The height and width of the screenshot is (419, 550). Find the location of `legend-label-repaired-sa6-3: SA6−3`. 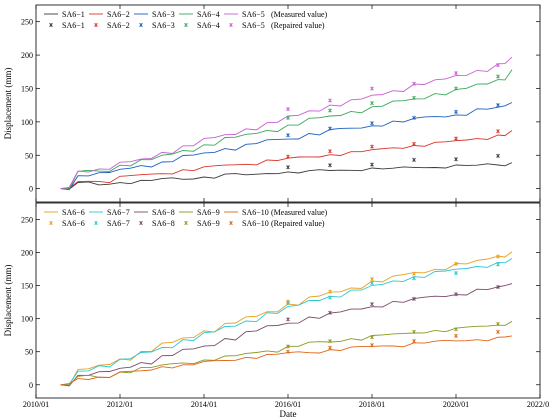

legend-label-repaired-sa6-3: SA6−3 is located at coordinates (163, 25).